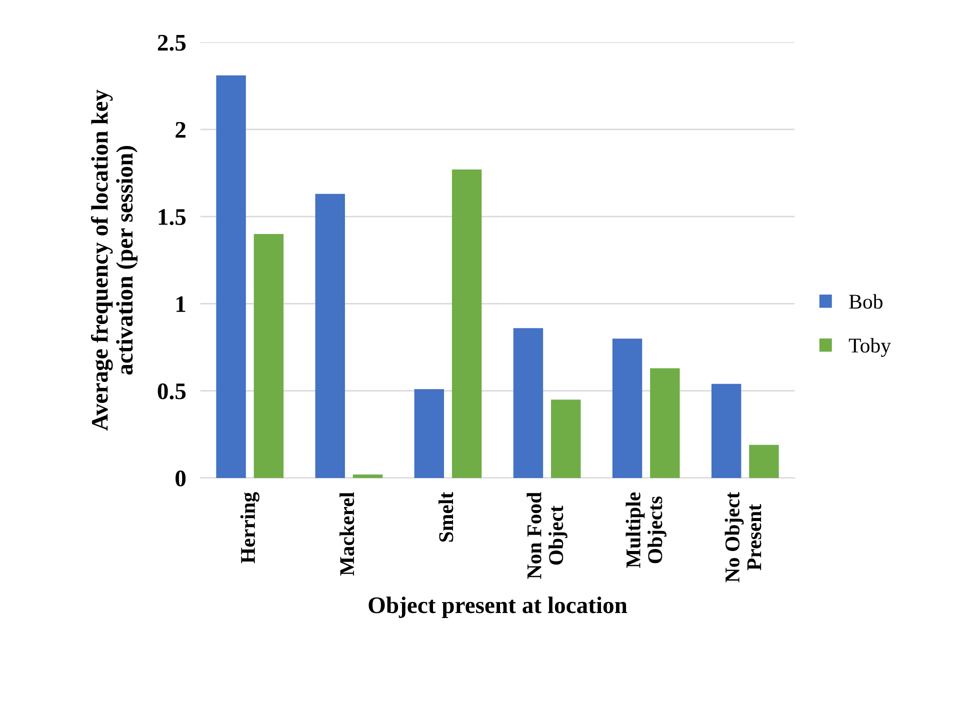 This screenshot has height=705, width=954. I want to click on x-tick-label: Non Food Object, so click(547, 535).